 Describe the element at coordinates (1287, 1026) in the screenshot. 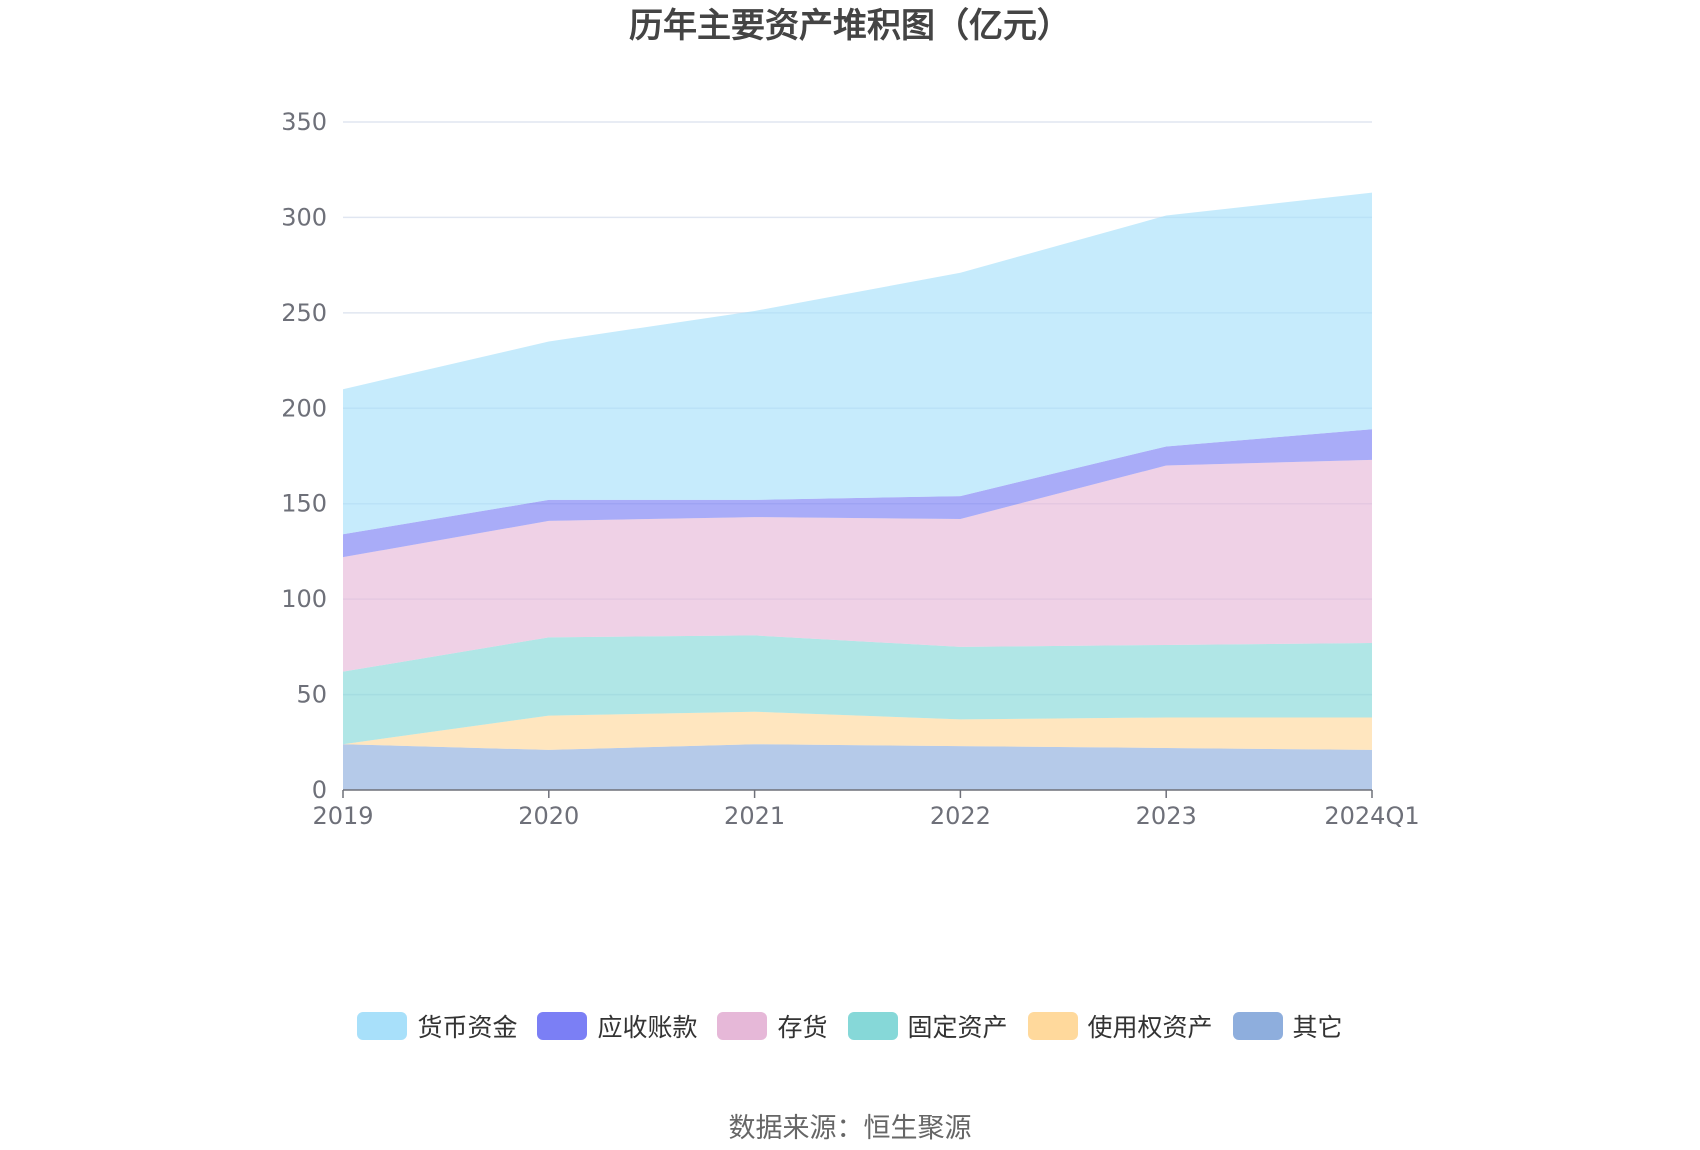

I see `legend-item: 其它` at that location.